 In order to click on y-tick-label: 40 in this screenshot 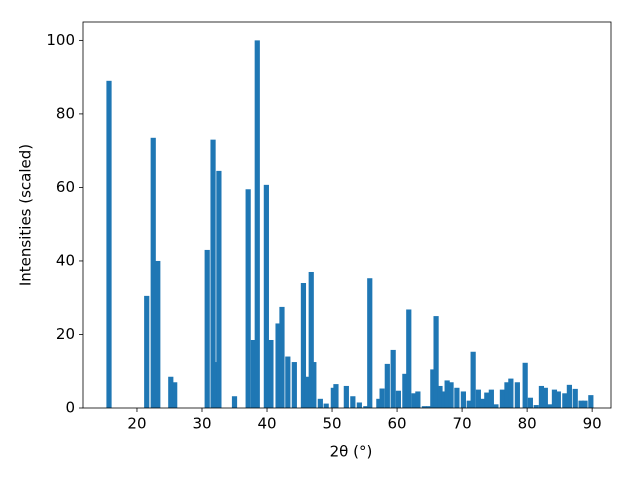, I will do `click(65, 260)`.